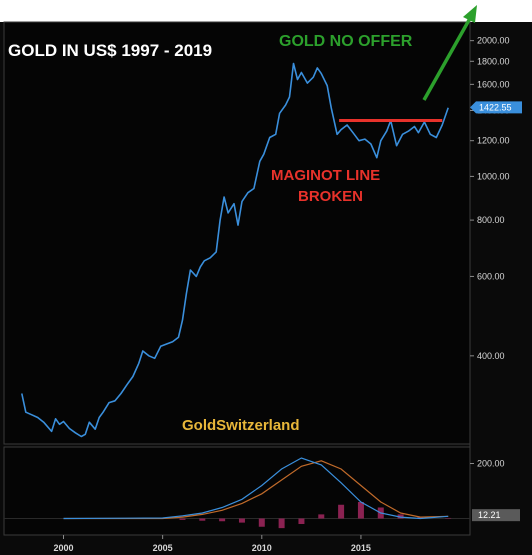  What do you see at coordinates (110, 50) in the screenshot?
I see `chart-title: GOLD IN US$ 1997 - 2019` at bounding box center [110, 50].